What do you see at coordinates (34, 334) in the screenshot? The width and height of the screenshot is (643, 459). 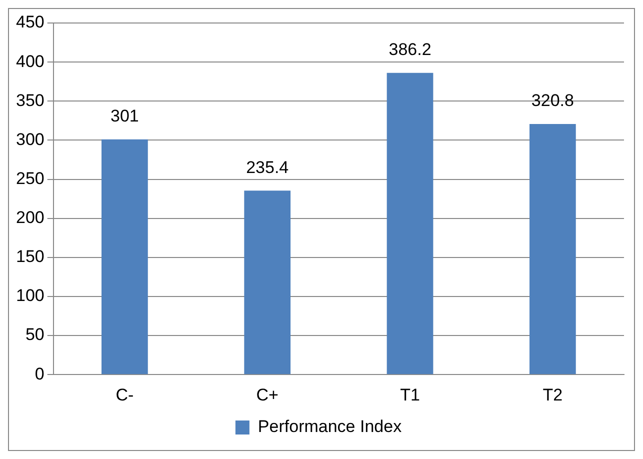 I see `y-tick-label: 50` at bounding box center [34, 334].